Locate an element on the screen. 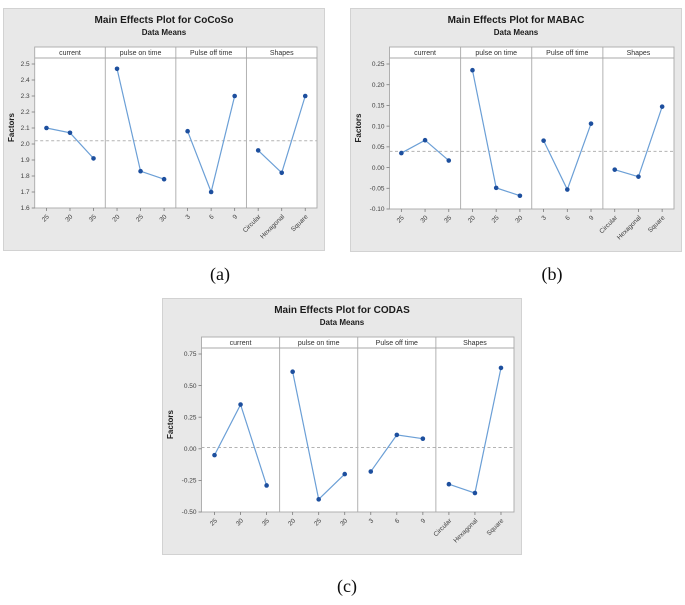 Image resolution: width=685 pixels, height=605 pixels. y-tick-label: 2.1 is located at coordinates (25, 128).